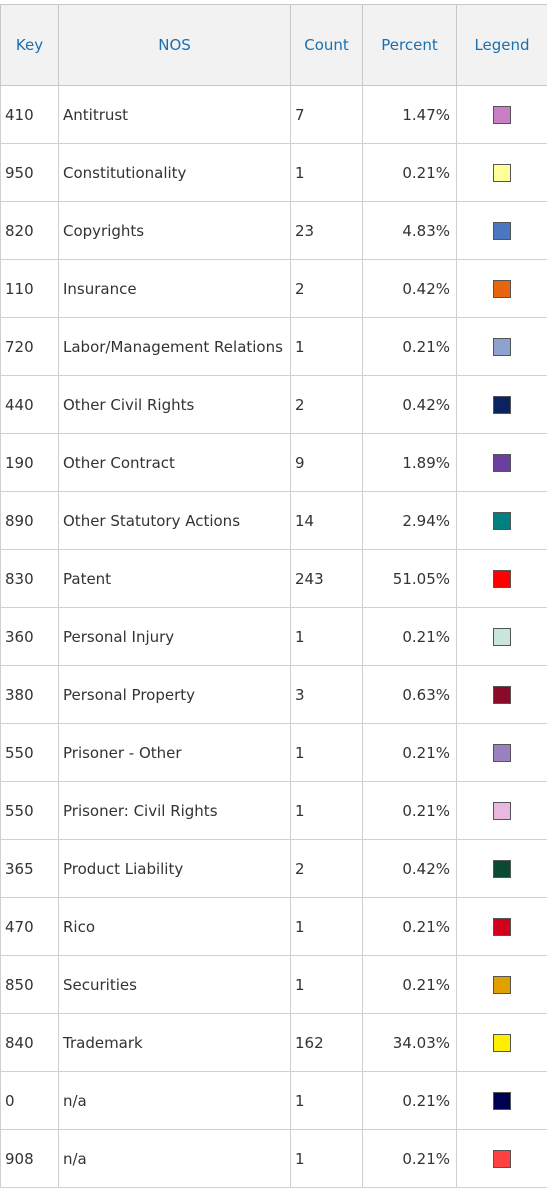 This screenshot has width=547, height=1194. Describe the element at coordinates (326, 462) in the screenshot. I see `count-cell: 9` at that location.